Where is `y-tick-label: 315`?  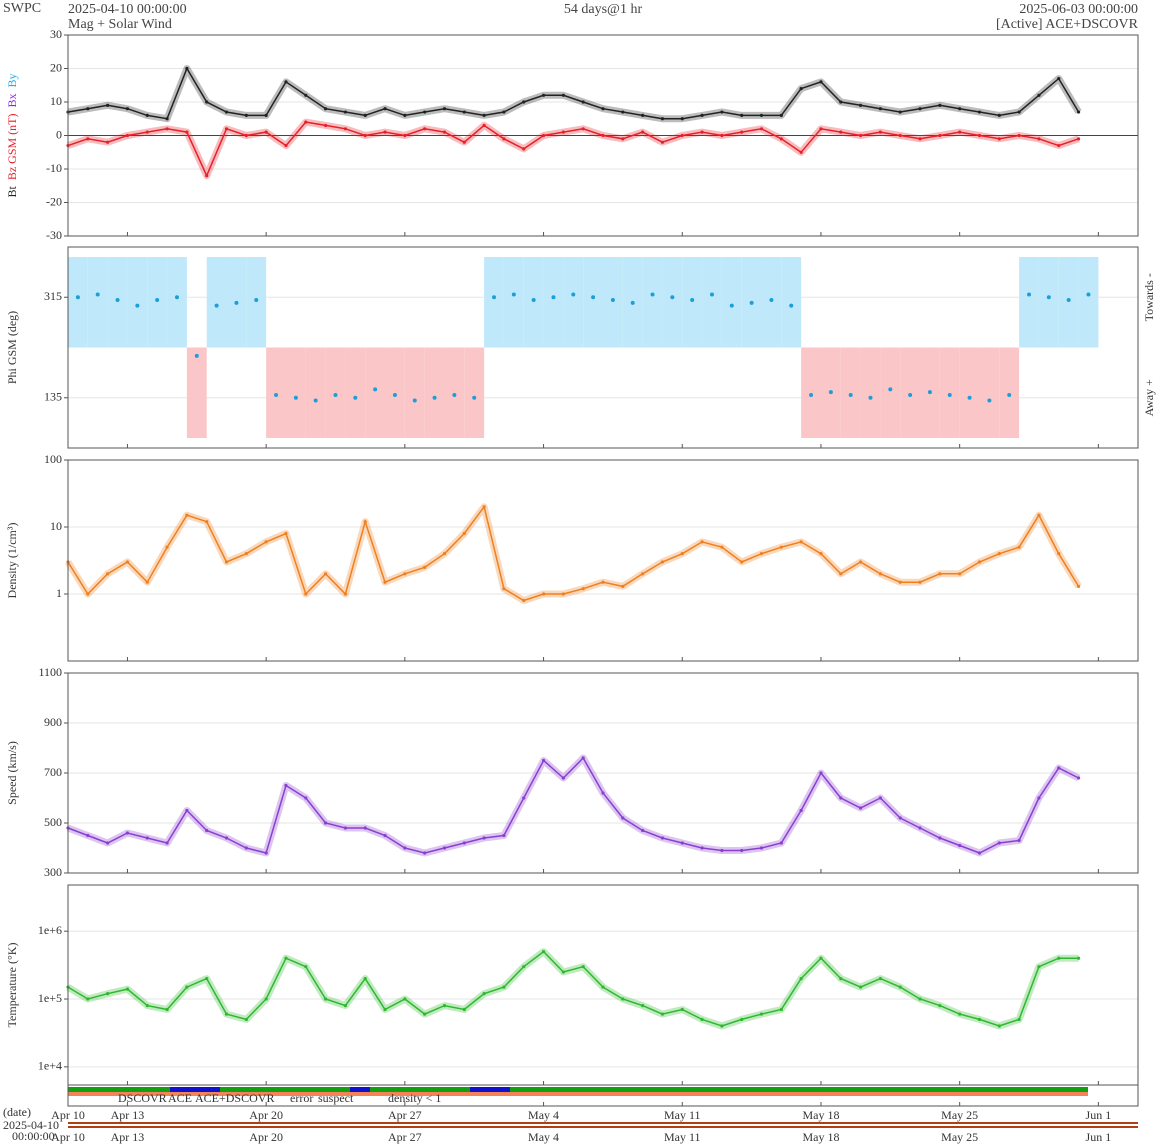 y-tick-label: 315 is located at coordinates (53, 296).